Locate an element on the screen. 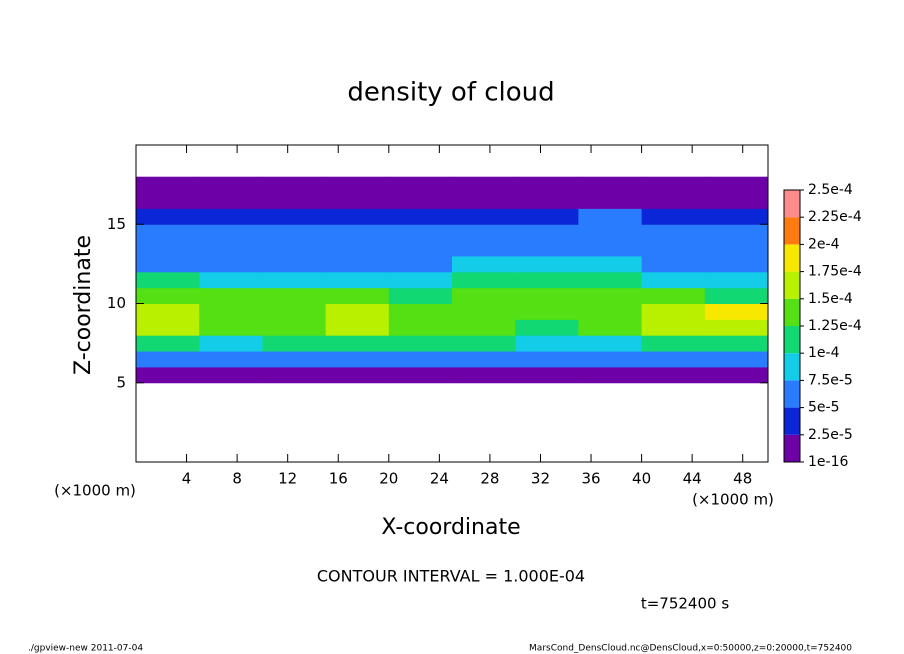 This screenshot has height=654, width=904. colorbar-label: 2e-4 is located at coordinates (824, 244).